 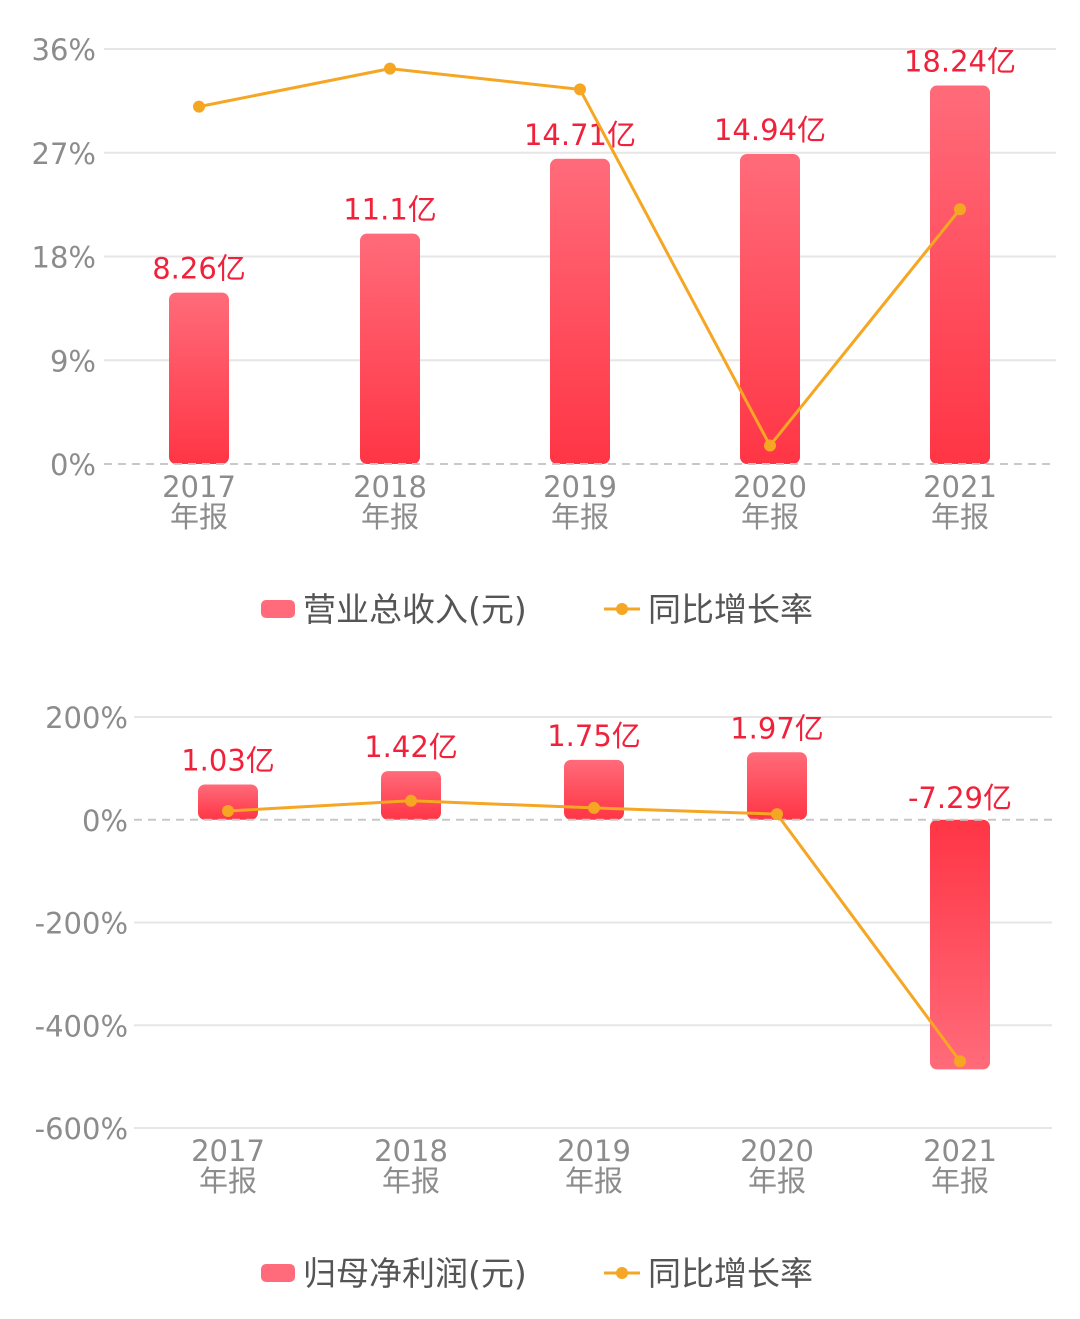 What do you see at coordinates (415, 1273) in the screenshot?
I see `legend-bar-label: 归母净利润(元)` at bounding box center [415, 1273].